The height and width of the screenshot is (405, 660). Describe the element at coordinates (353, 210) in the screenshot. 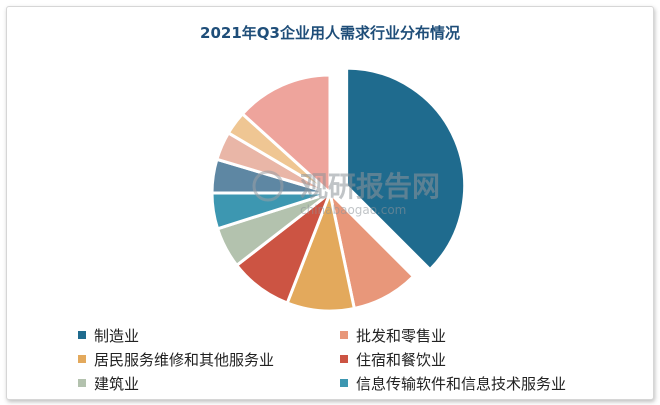

I see `watermark-url: chinabaogao.com` at that location.